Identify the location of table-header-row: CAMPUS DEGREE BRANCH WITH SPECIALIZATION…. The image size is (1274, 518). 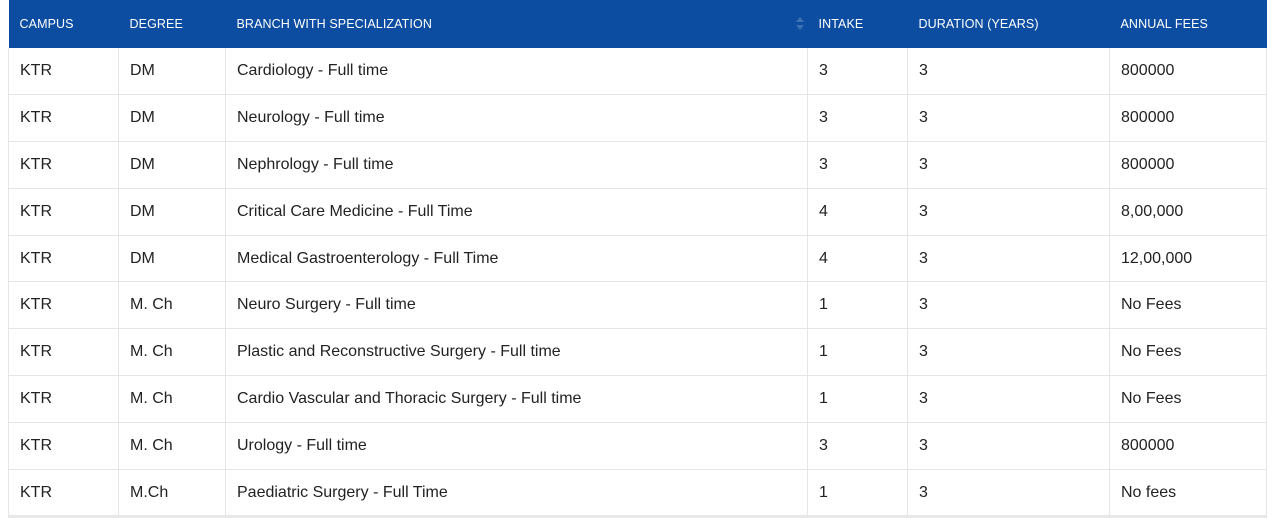
(637, 24).